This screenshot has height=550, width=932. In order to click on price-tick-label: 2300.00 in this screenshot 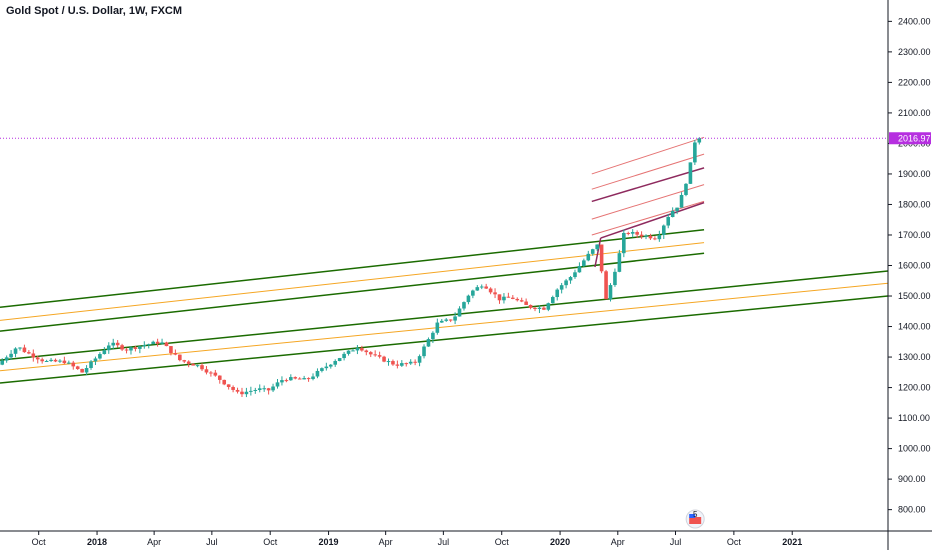, I will do `click(914, 52)`.